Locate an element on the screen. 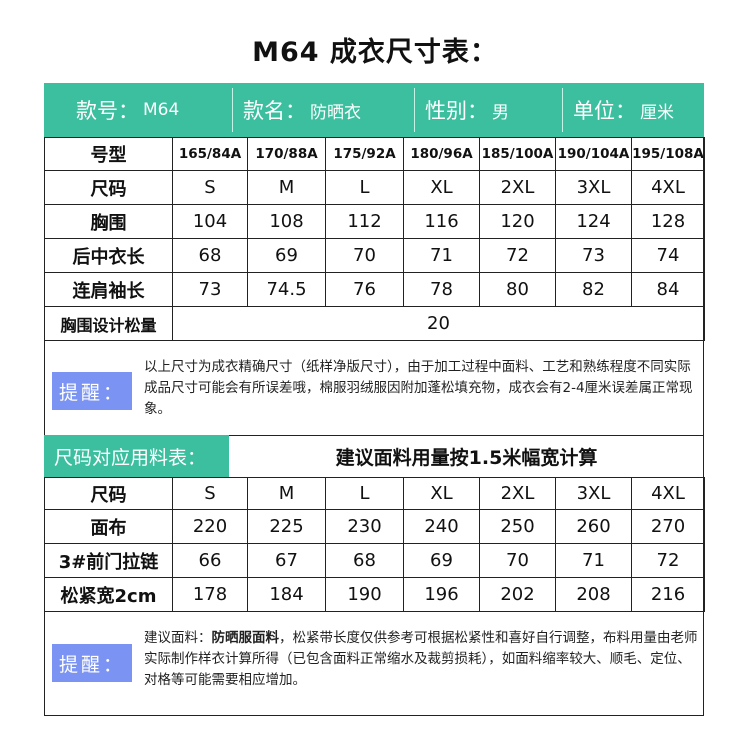 The height and width of the screenshot is (731, 750). table-row: 胸围 104 108 112 116 120 124 128 is located at coordinates (374, 221).